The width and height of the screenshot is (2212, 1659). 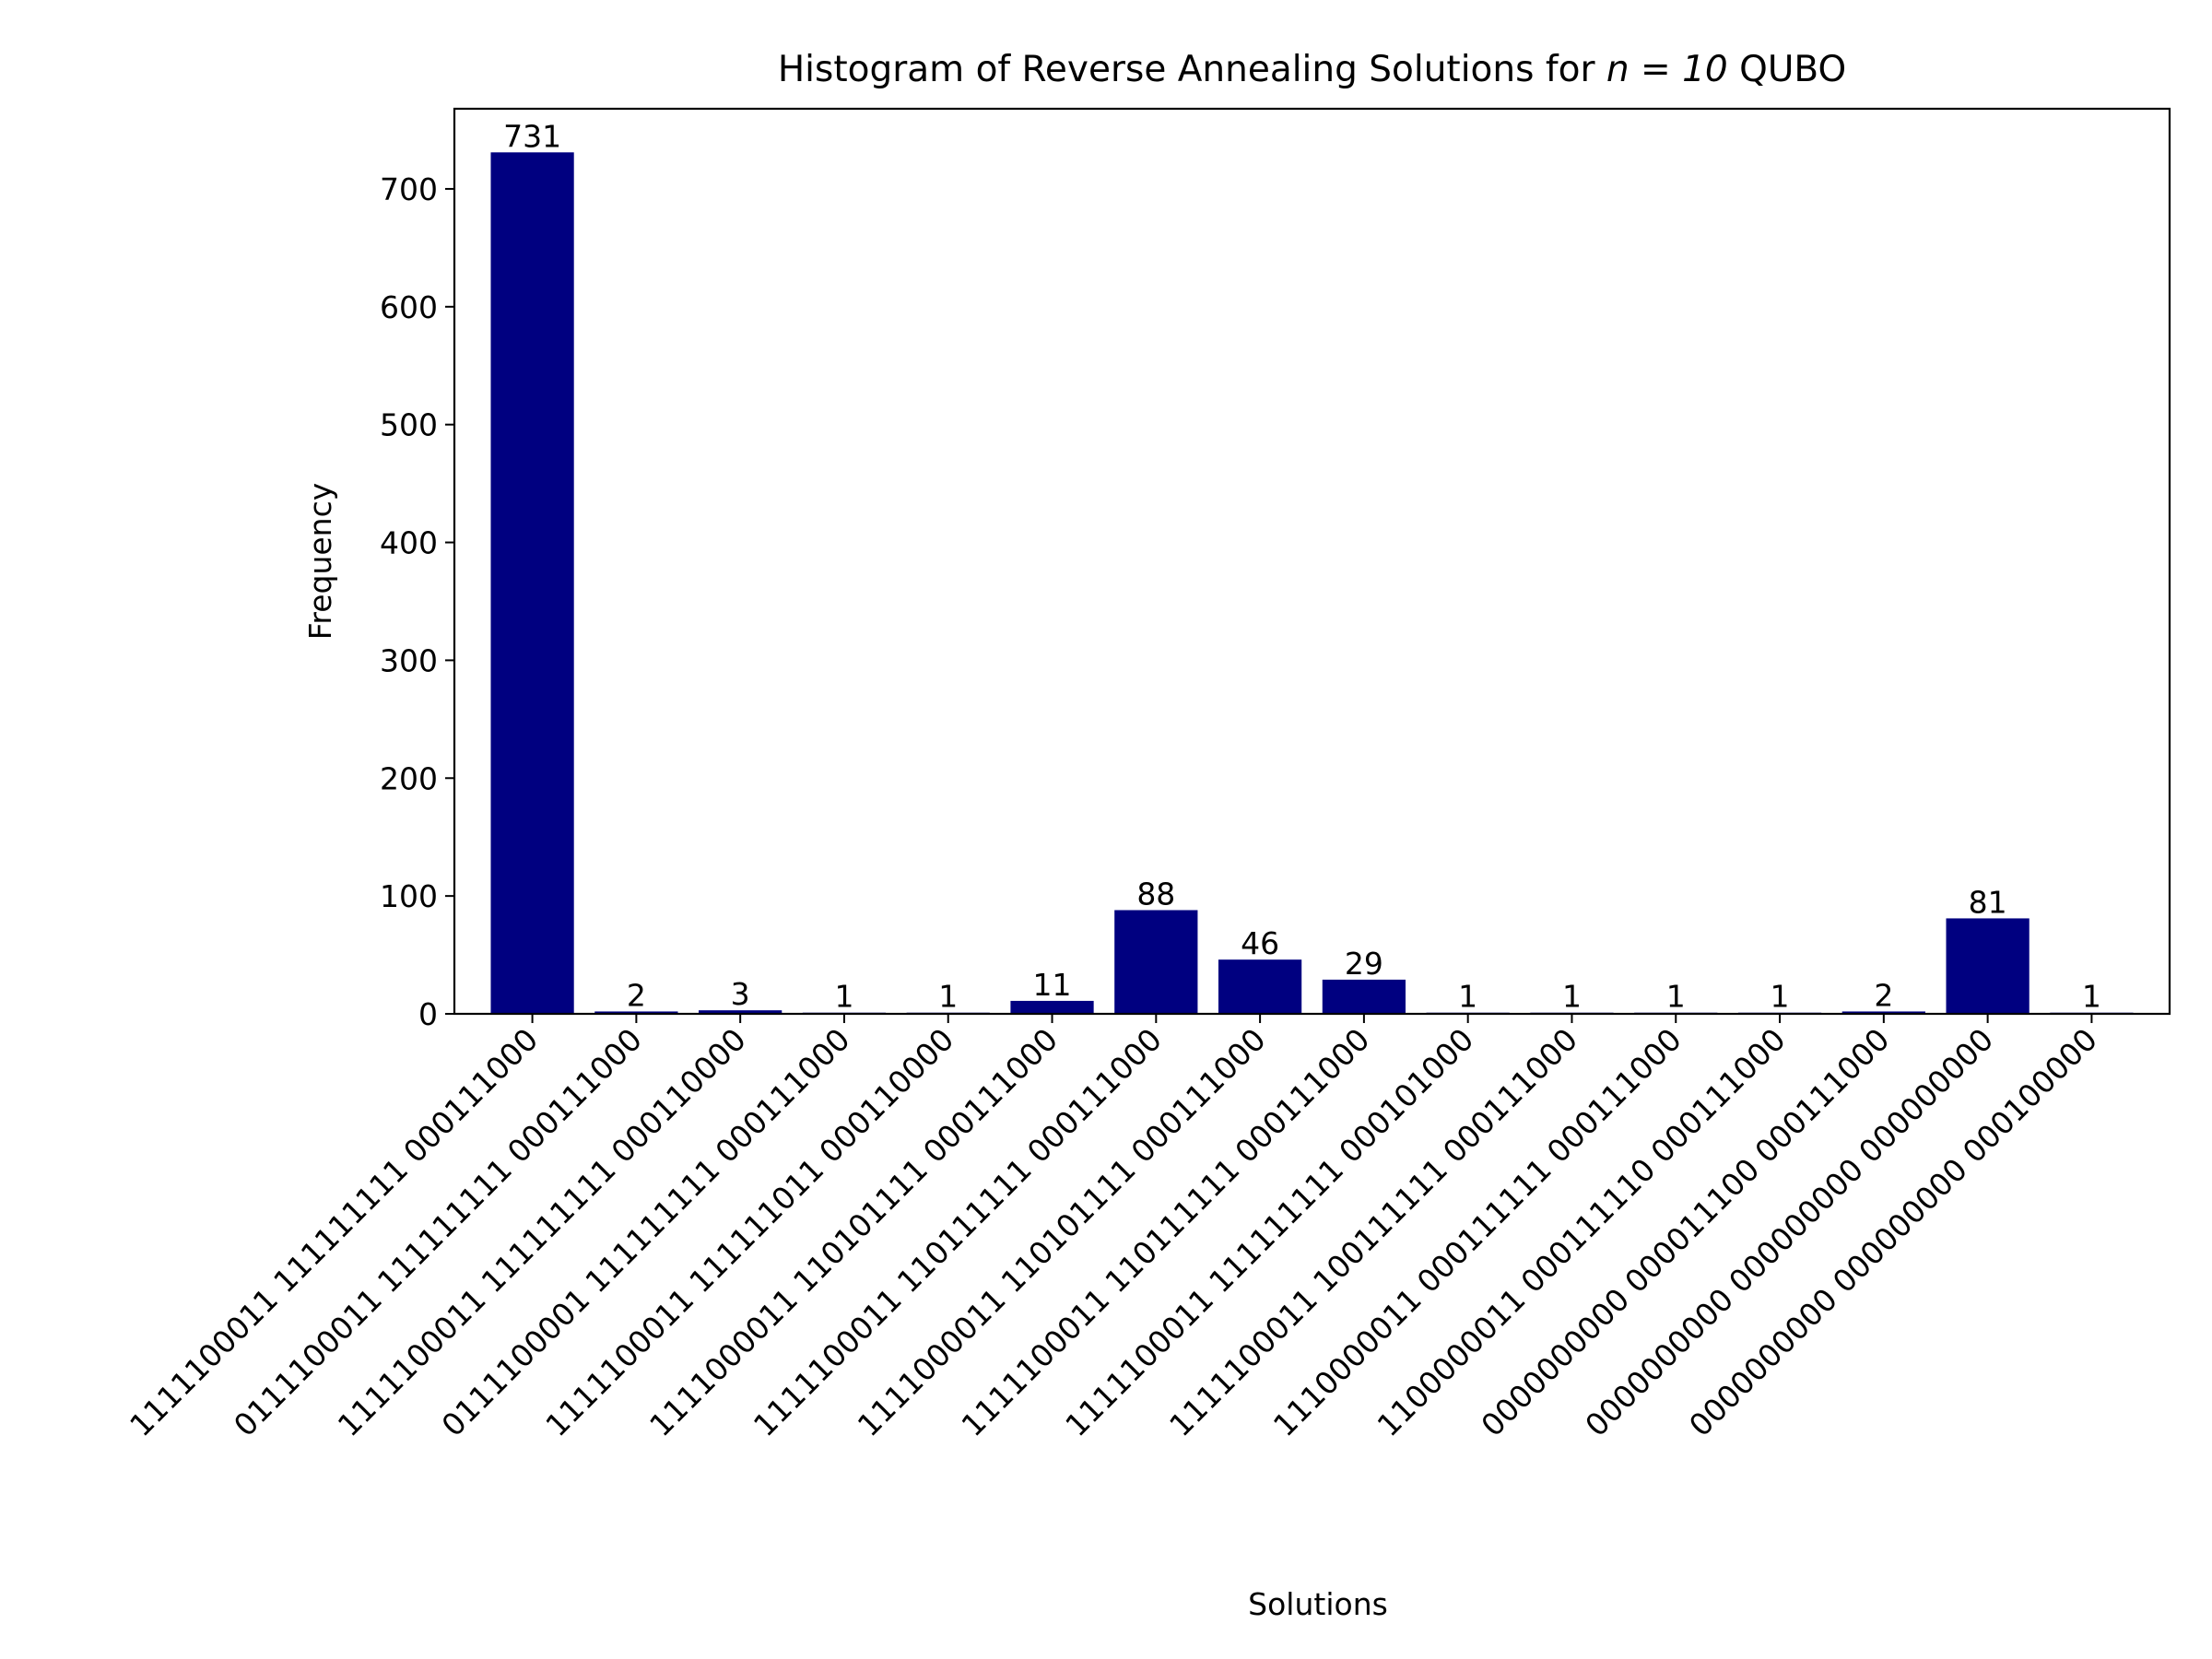 I want to click on bar-value-label-0: 731, so click(x=532, y=136).